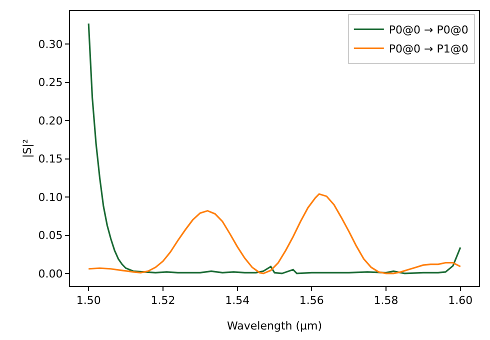  What do you see at coordinates (50, 273) in the screenshot?
I see `y-tick-label: 0.00` at bounding box center [50, 273].